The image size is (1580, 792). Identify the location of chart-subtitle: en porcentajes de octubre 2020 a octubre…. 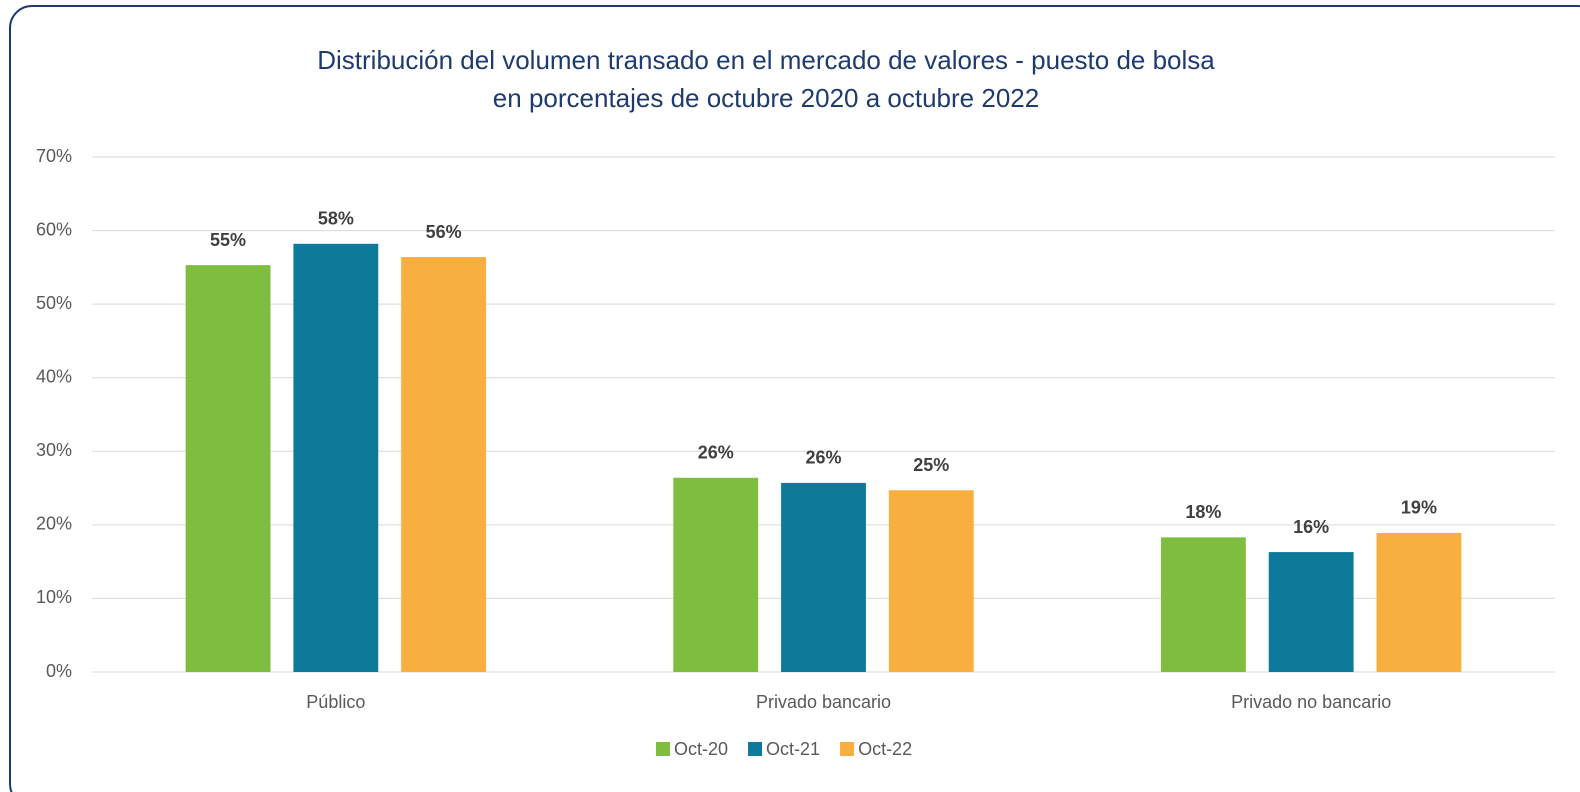
(766, 98).